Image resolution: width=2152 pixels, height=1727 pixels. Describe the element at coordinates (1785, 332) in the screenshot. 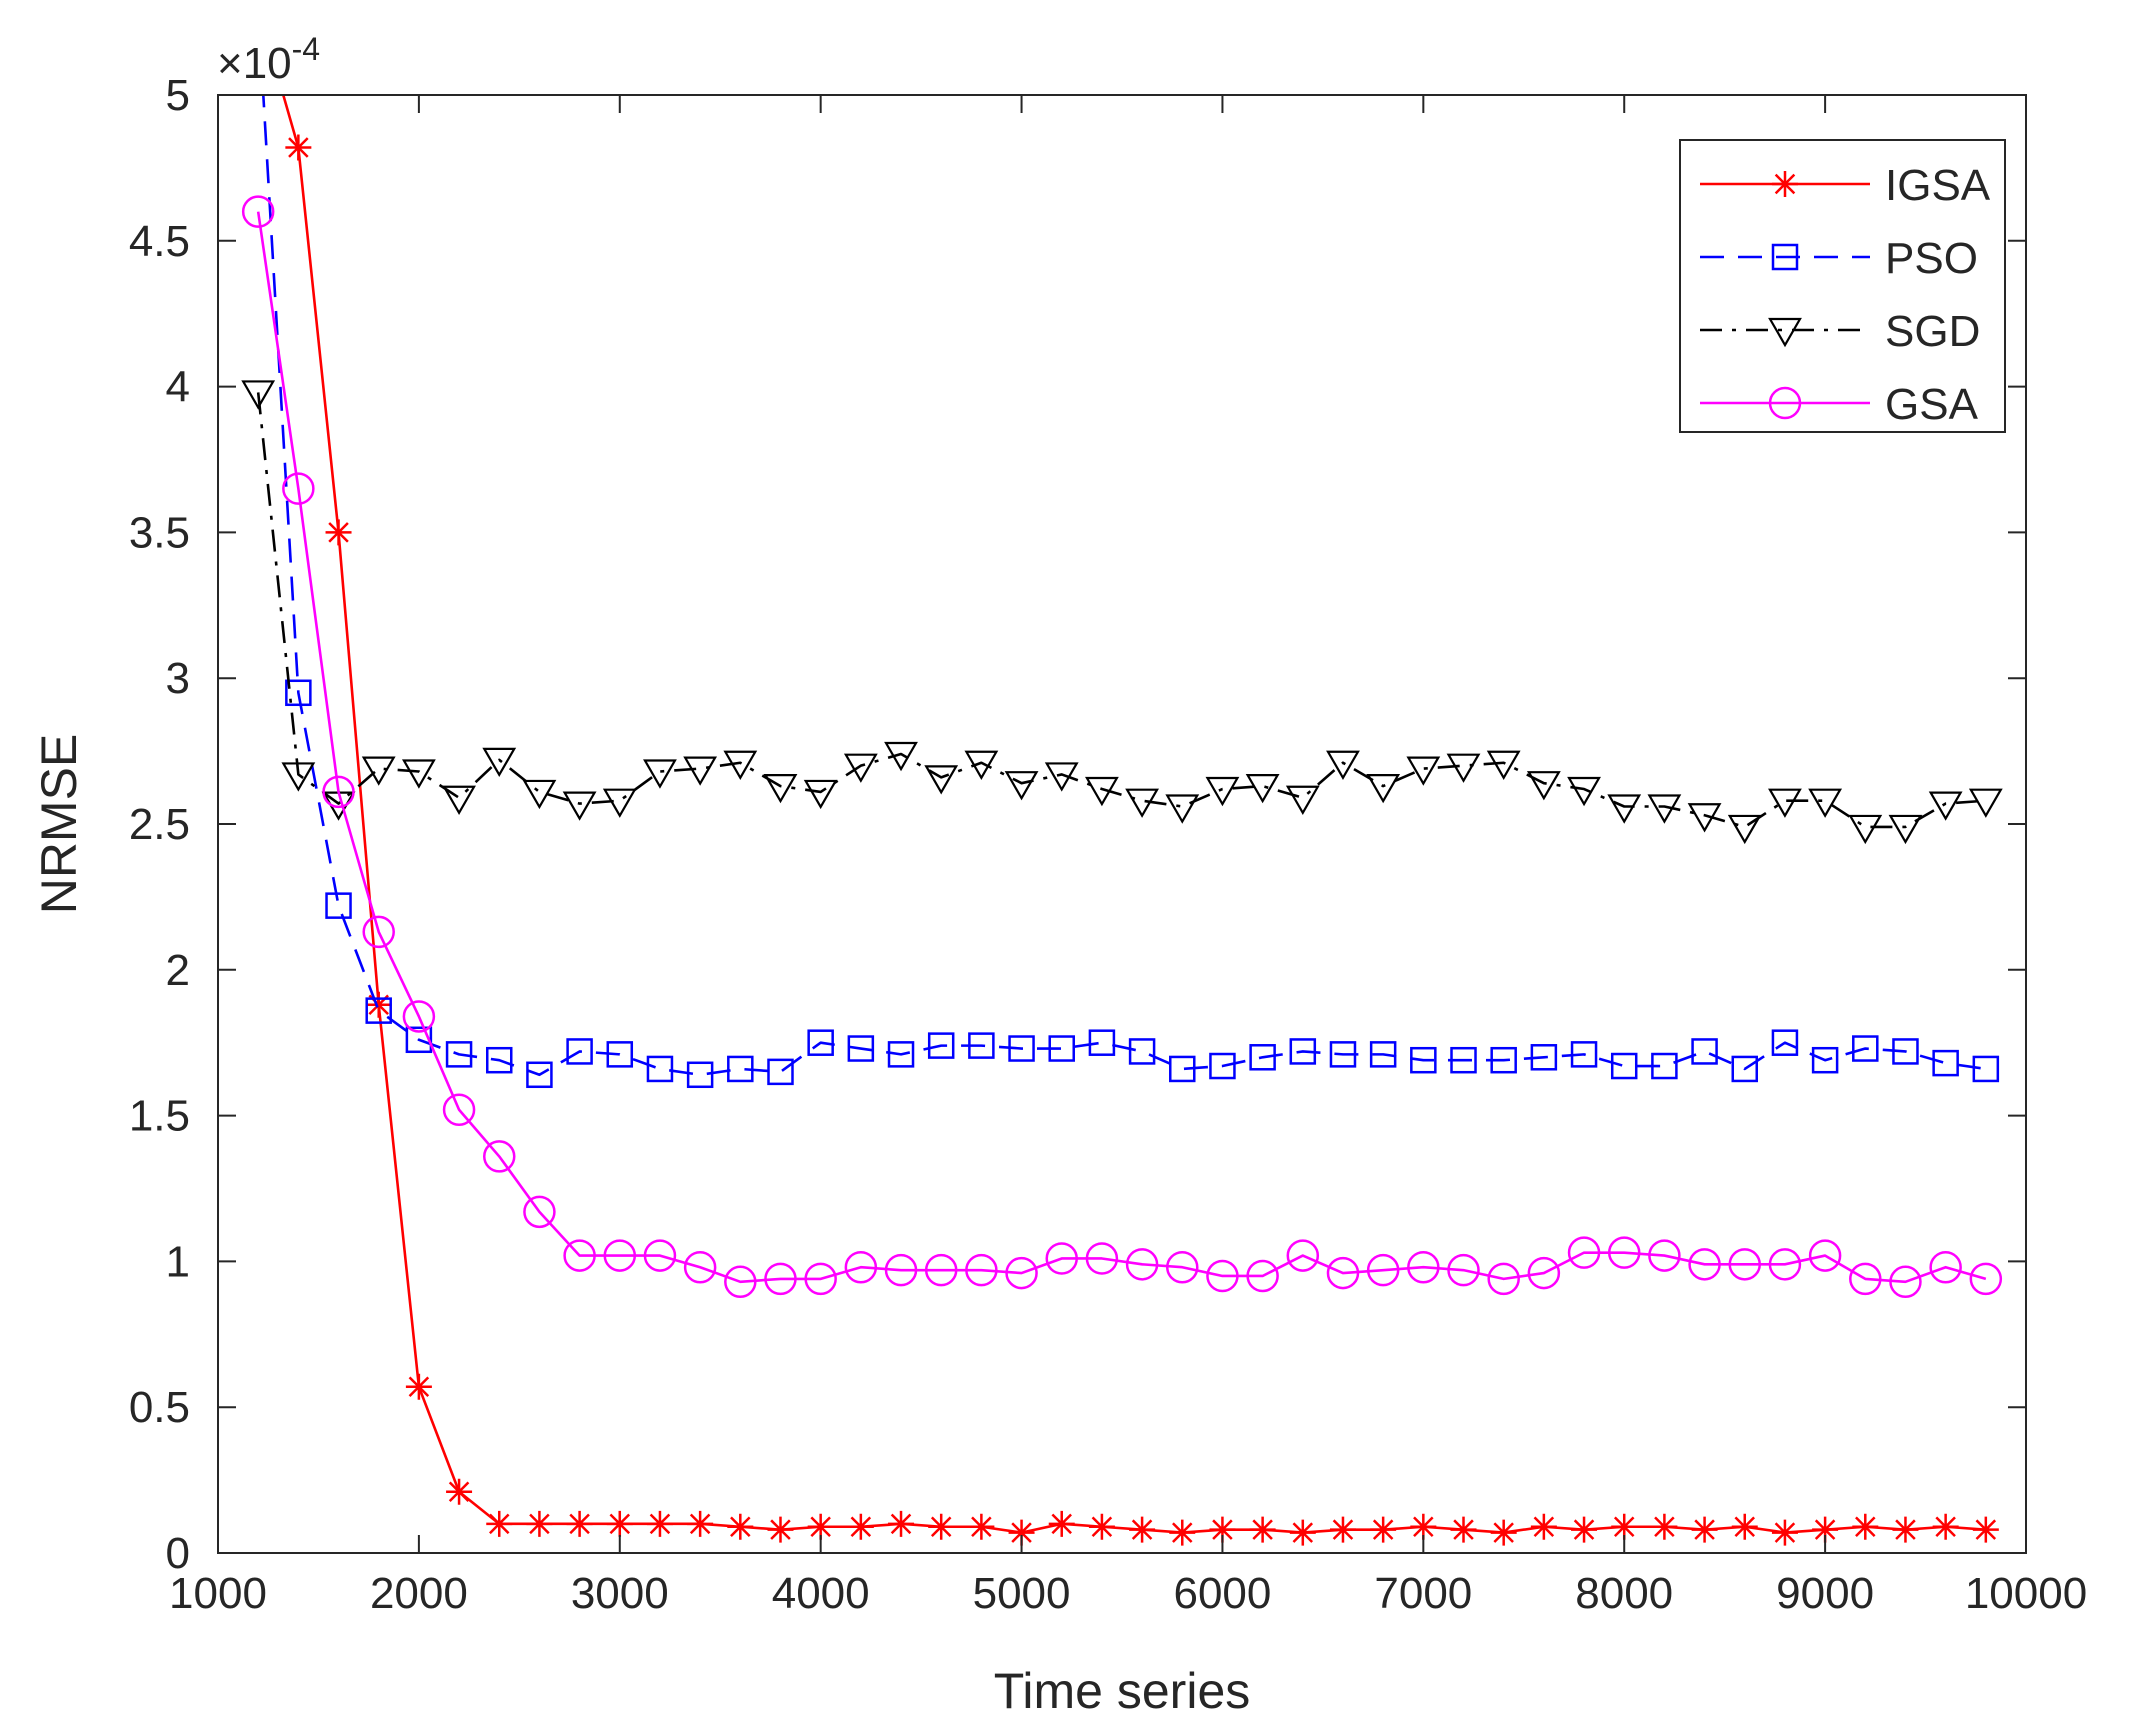

I see `legend-marker-sgd` at that location.